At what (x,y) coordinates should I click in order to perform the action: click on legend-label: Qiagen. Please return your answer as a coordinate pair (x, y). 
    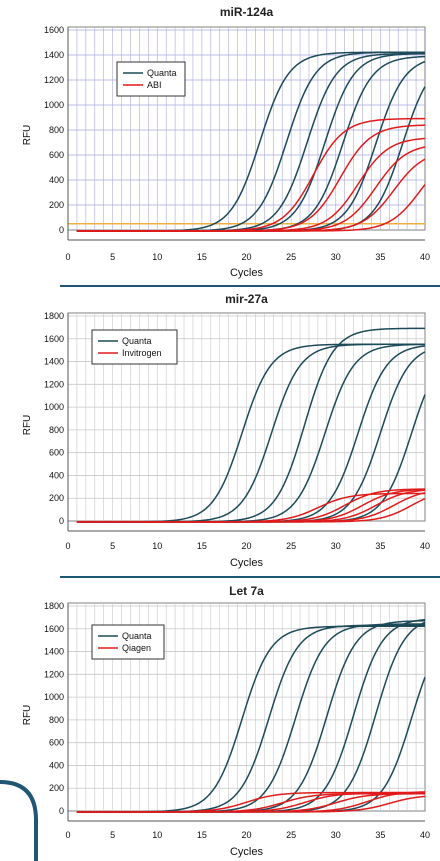
    Looking at the image, I should click on (136, 648).